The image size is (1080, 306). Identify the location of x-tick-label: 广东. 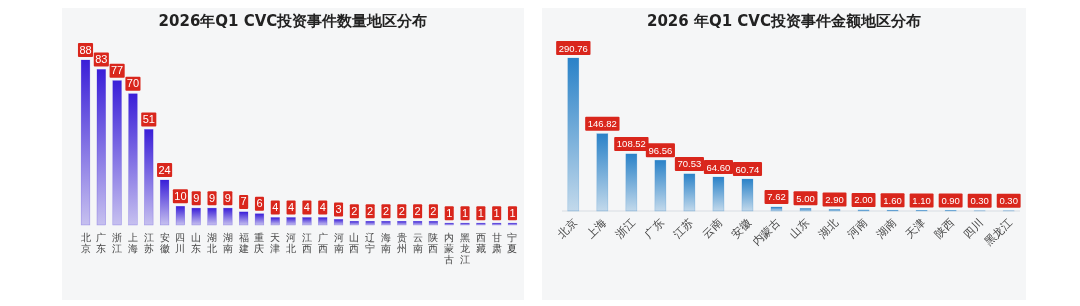
(101, 243).